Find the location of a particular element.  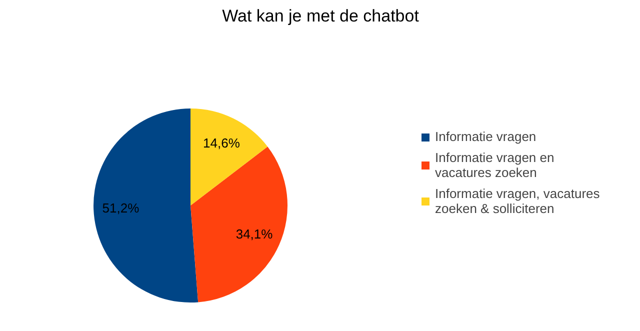

data-label: 51,2% is located at coordinates (121, 208).